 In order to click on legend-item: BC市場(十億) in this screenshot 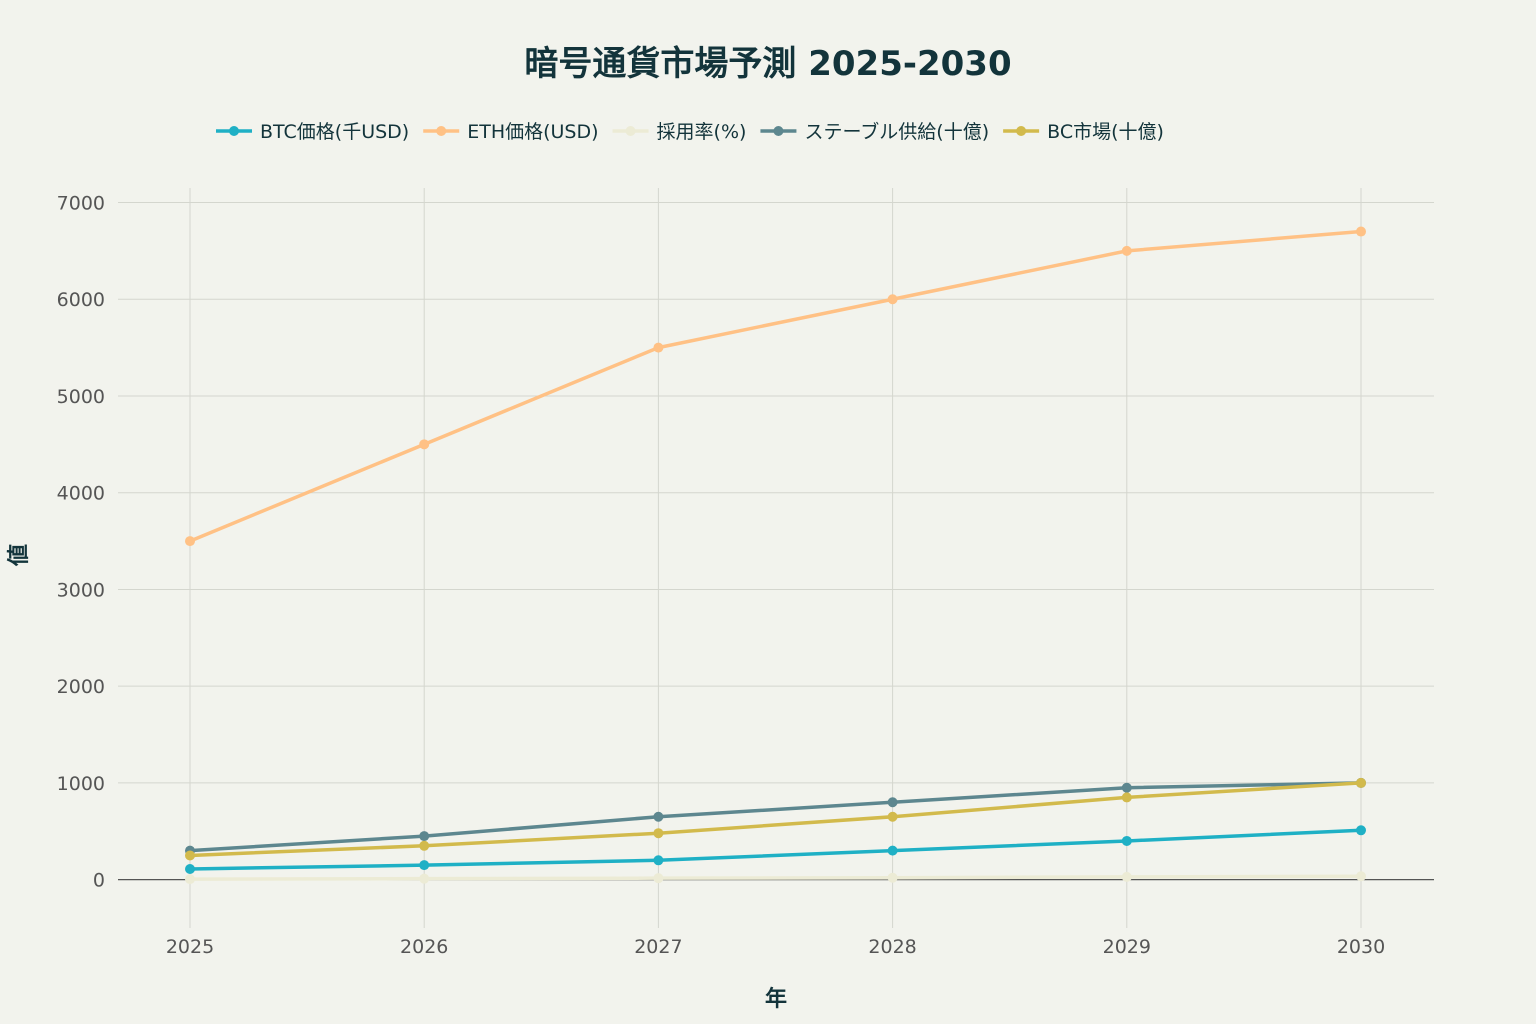, I will do `click(1083, 132)`.